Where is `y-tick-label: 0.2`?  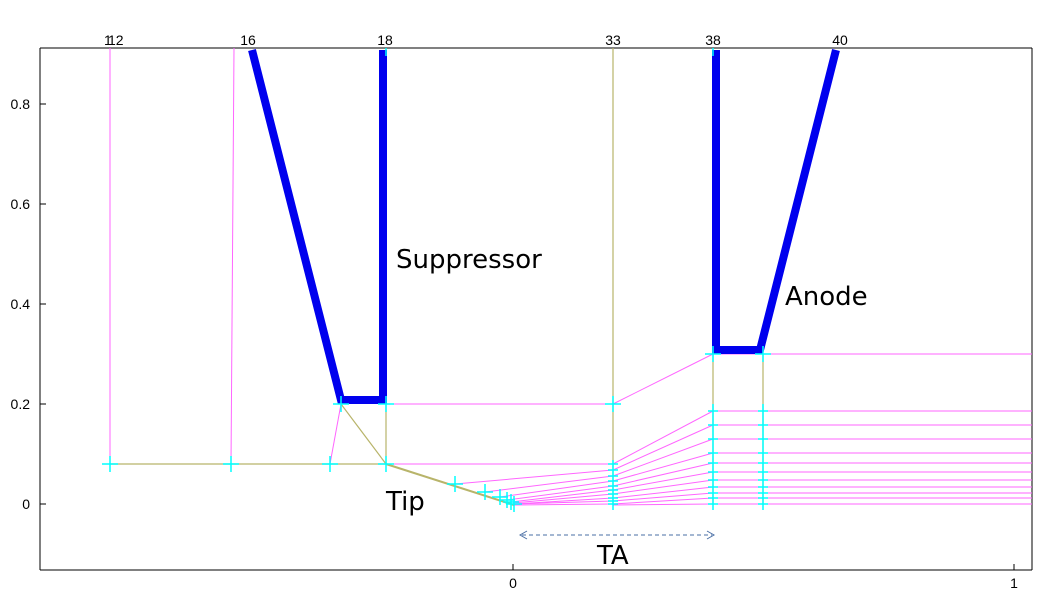 y-tick-label: 0.2 is located at coordinates (21, 404).